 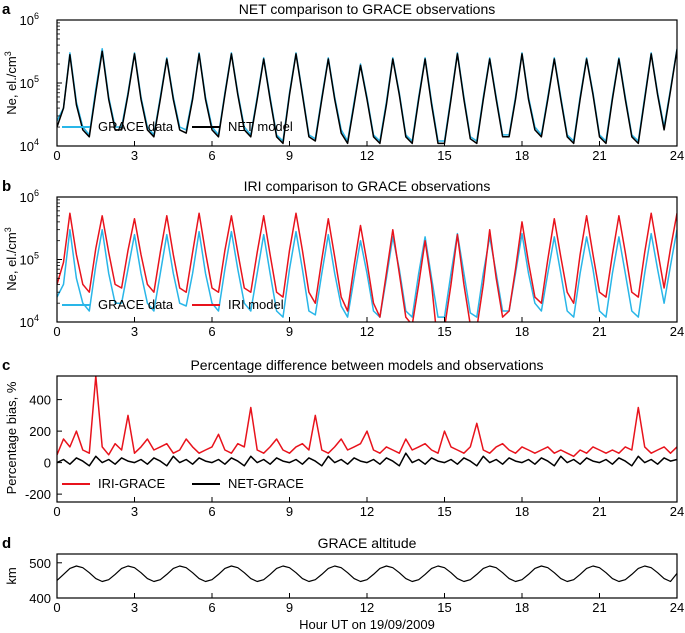 I want to click on panel-a-title: NET comparison to GRACE observations, so click(x=367, y=9).